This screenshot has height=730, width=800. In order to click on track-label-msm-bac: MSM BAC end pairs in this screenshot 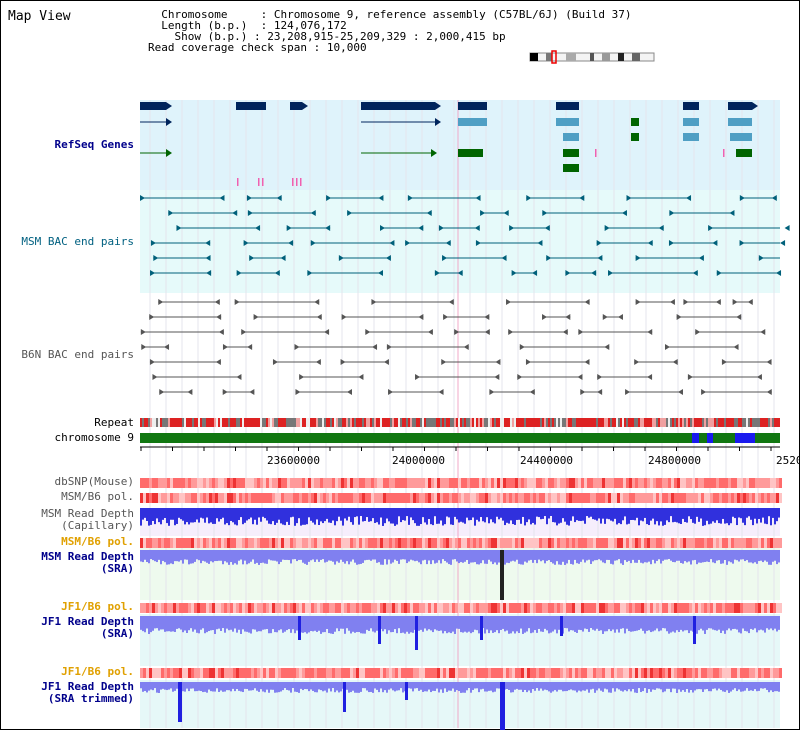, I will do `click(77, 241)`.